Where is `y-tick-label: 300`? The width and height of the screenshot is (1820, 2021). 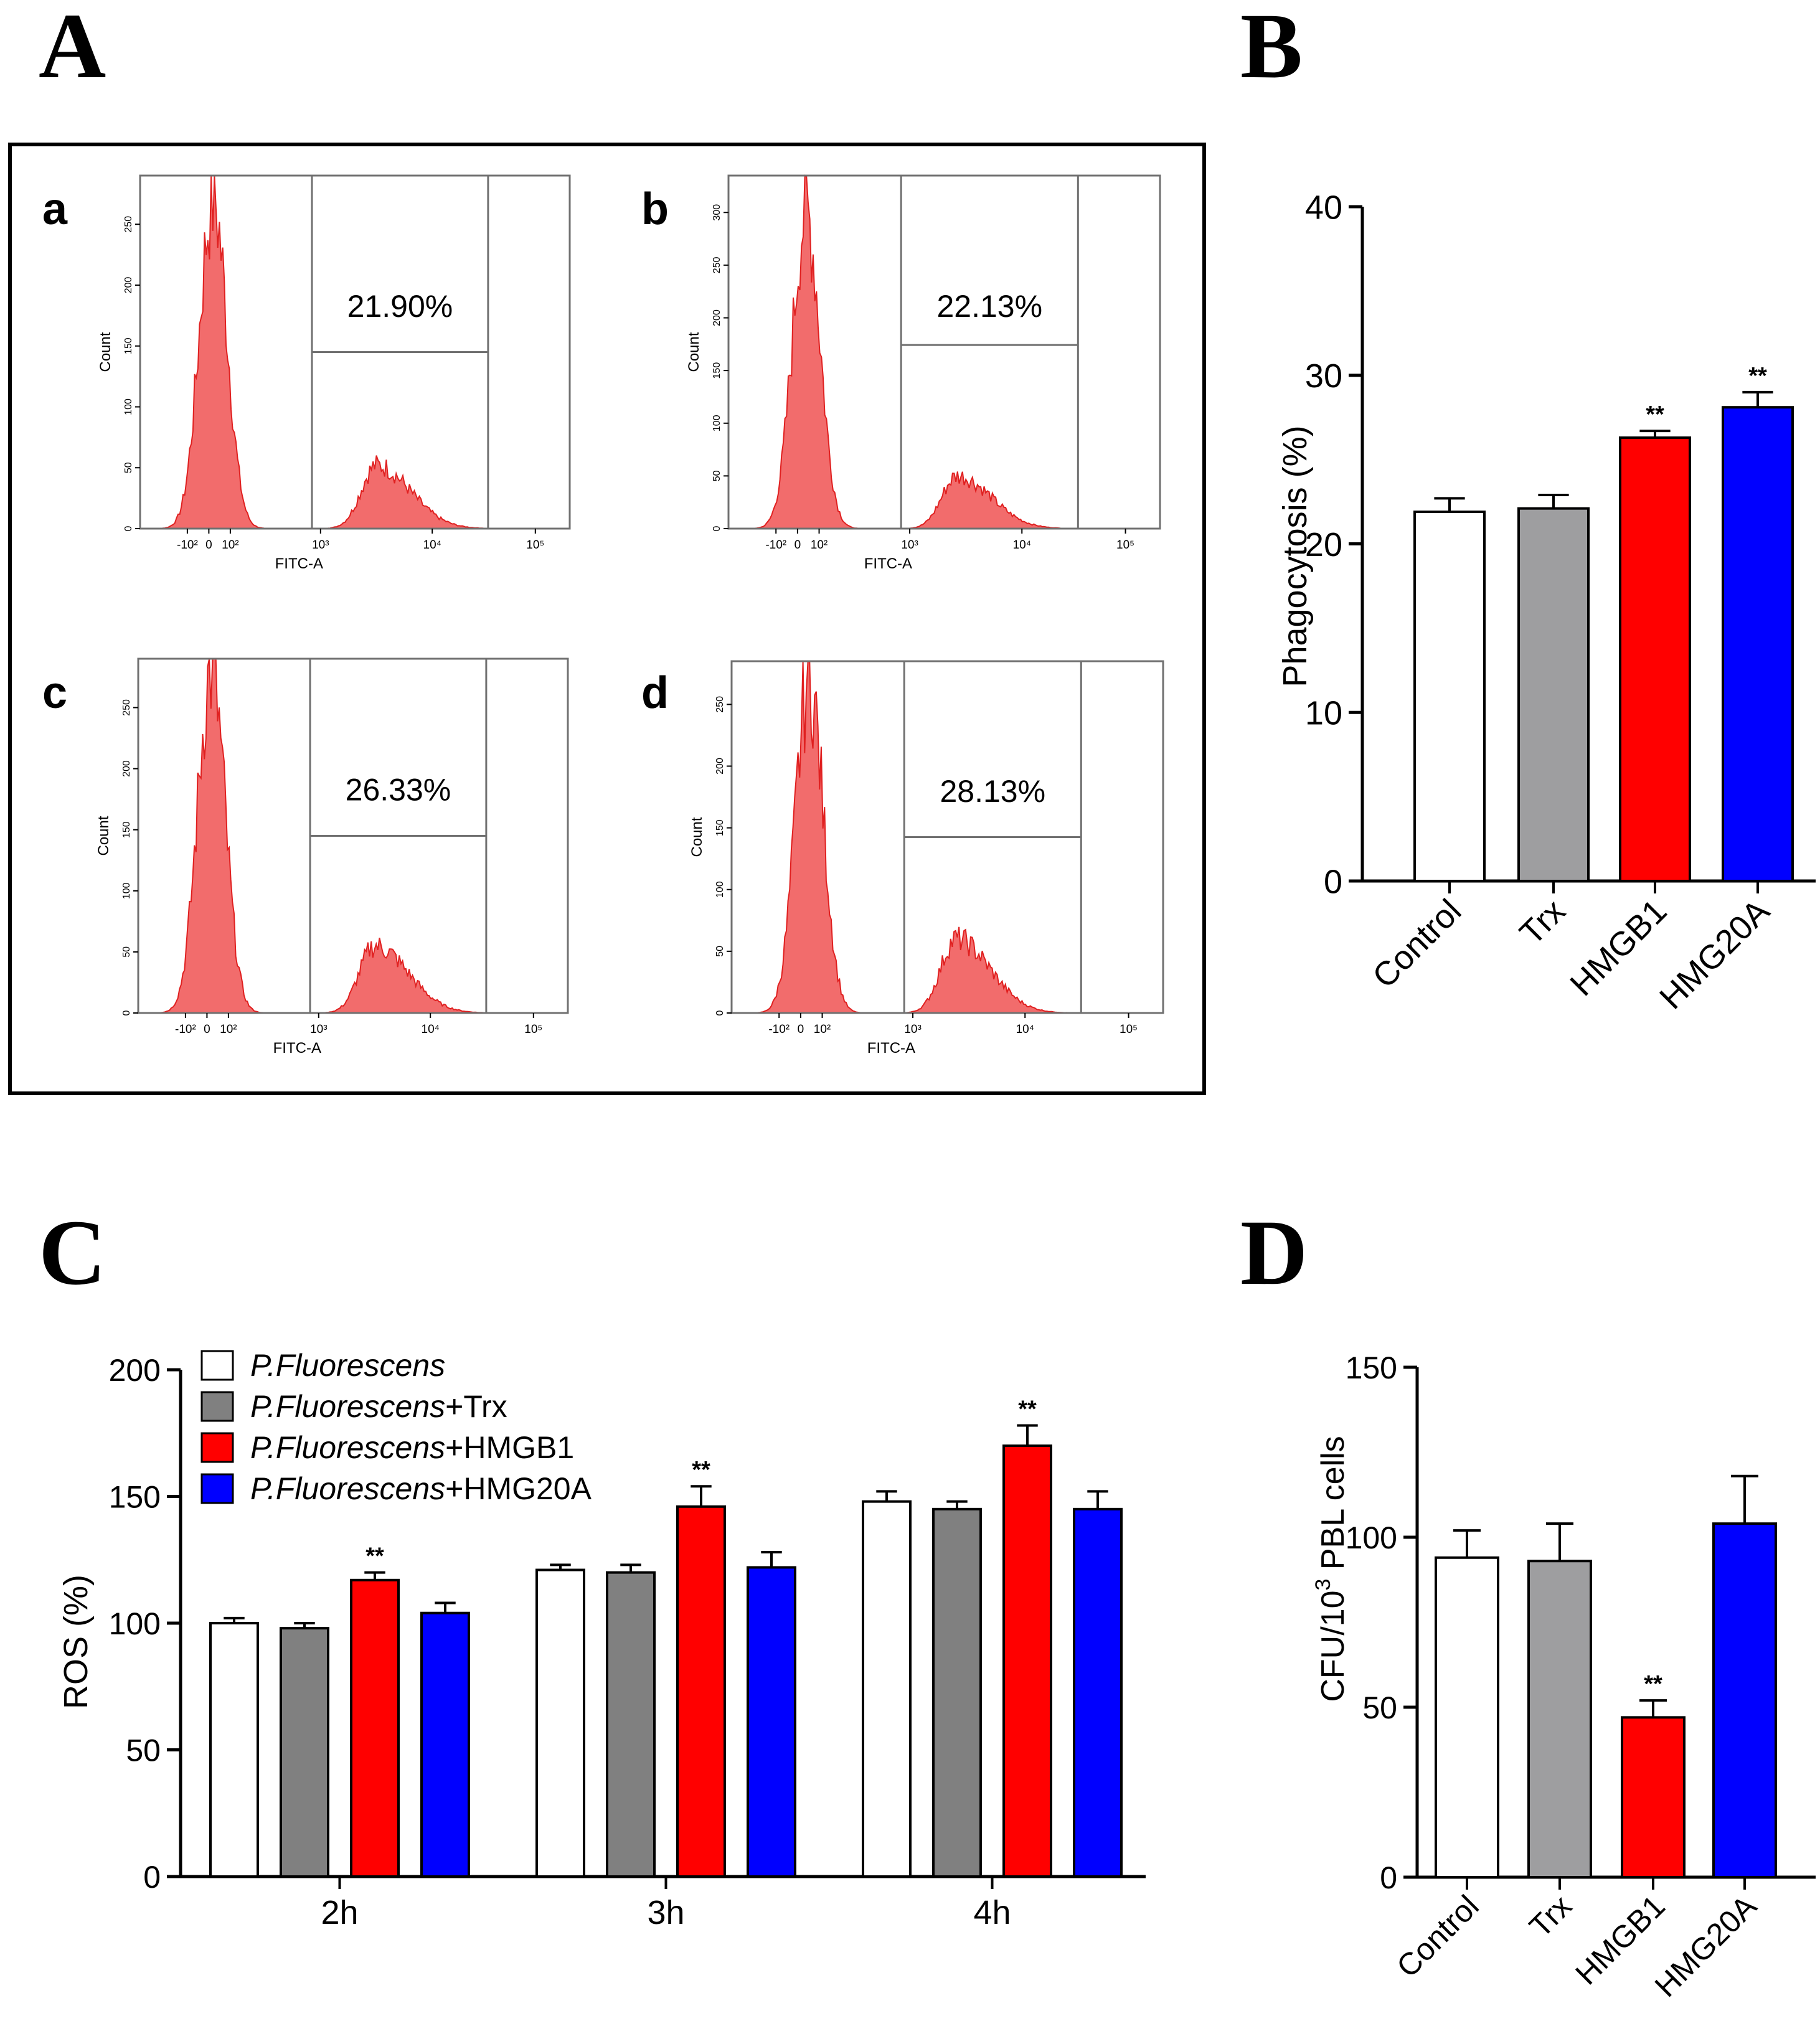 y-tick-label: 300 is located at coordinates (717, 212).